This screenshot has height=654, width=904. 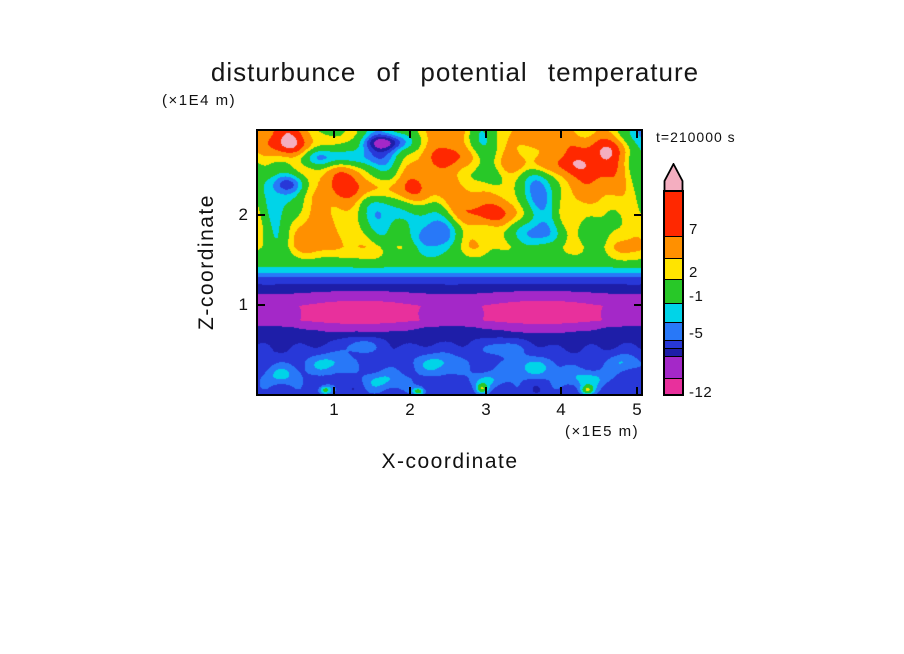 I want to click on y-axis-unit-label: (×1E4 m), so click(x=199, y=100).